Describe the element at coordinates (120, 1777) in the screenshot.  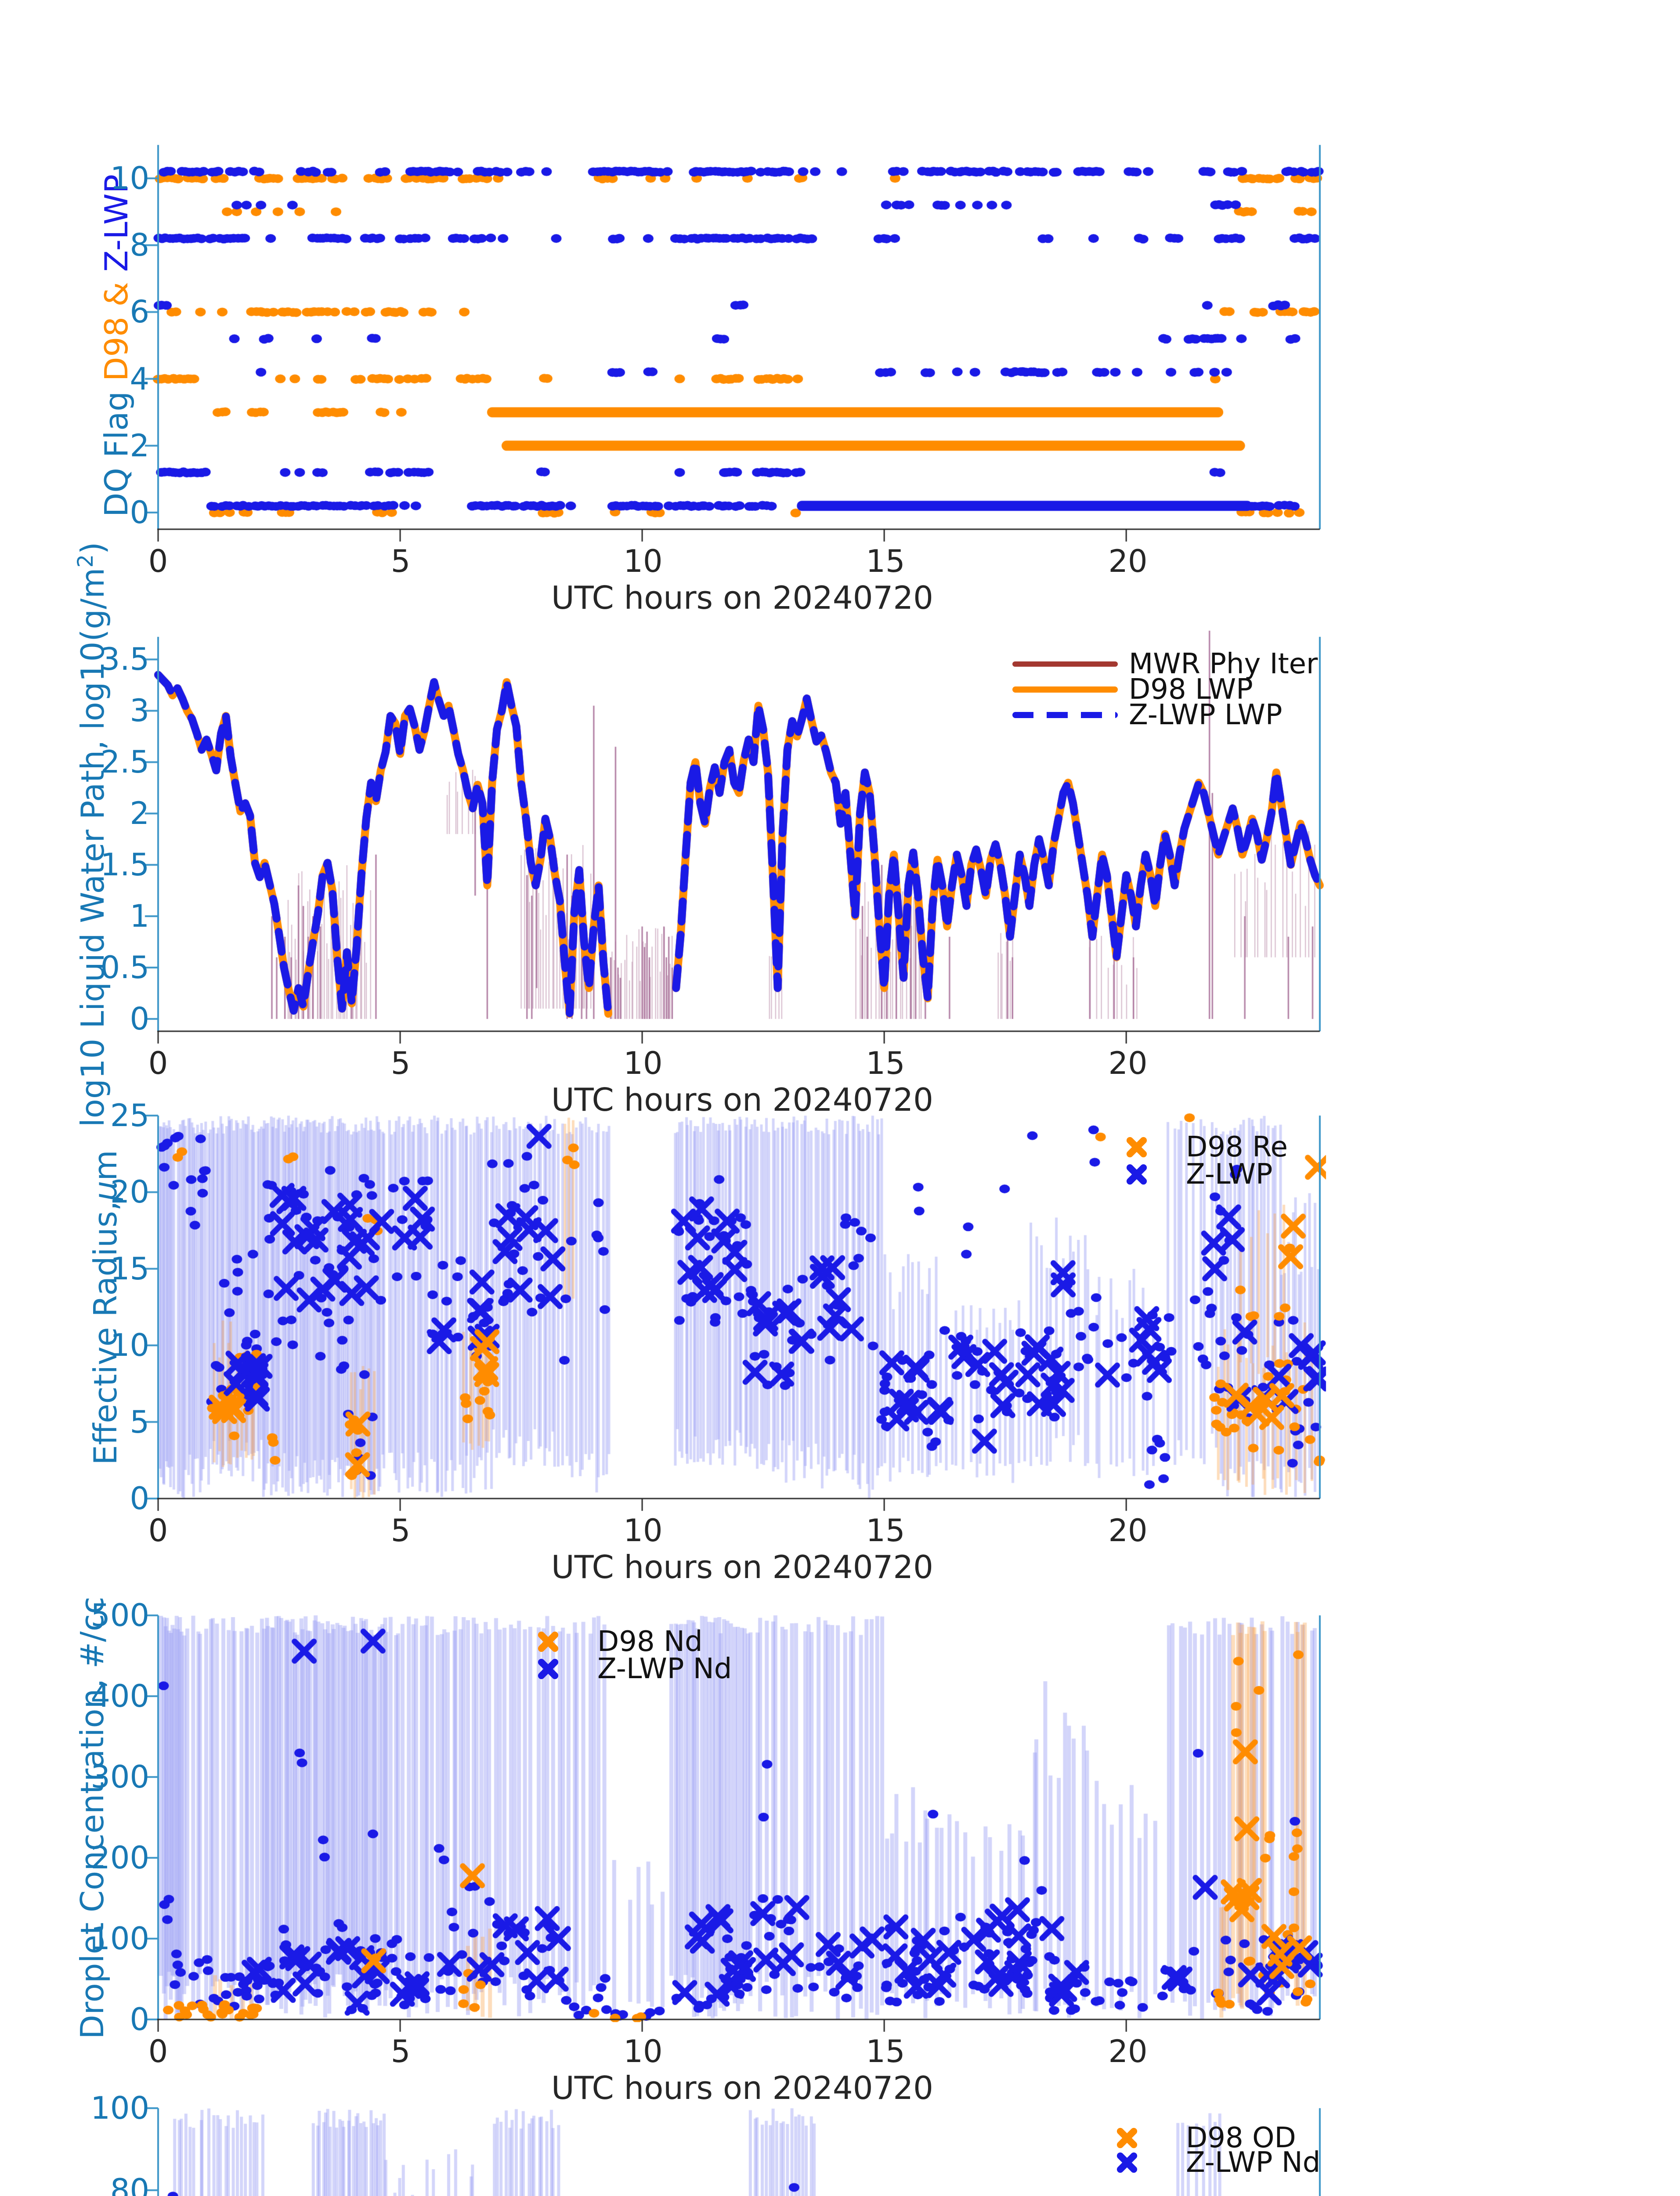
I see `panel4-ytick-300: 300` at that location.